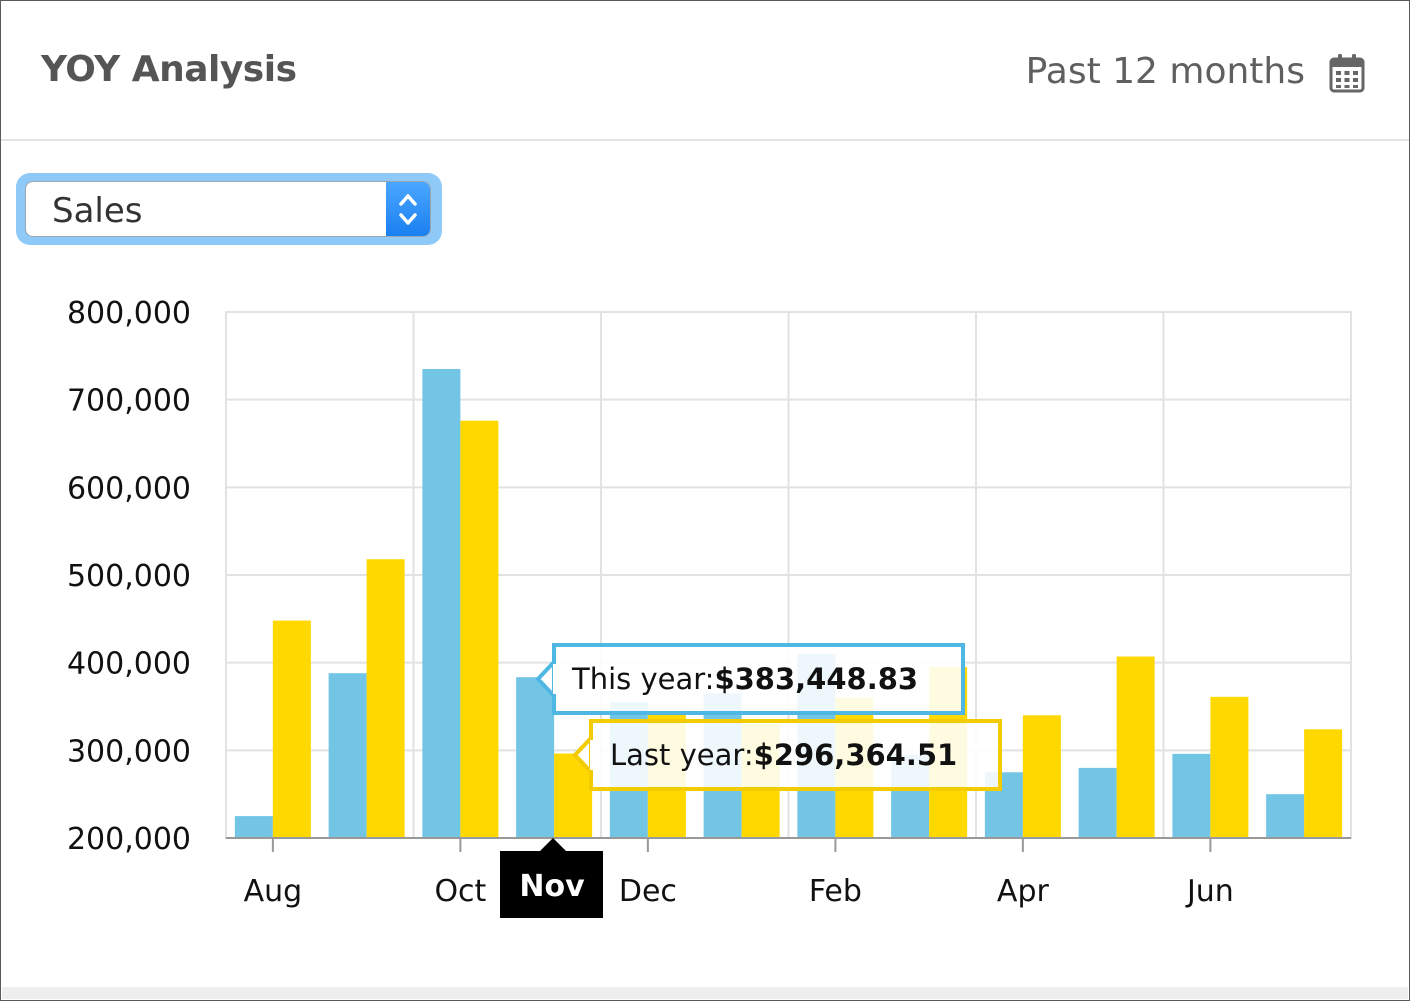  I want to click on tooltip-this-year-value: $383,448.83, so click(816, 679).